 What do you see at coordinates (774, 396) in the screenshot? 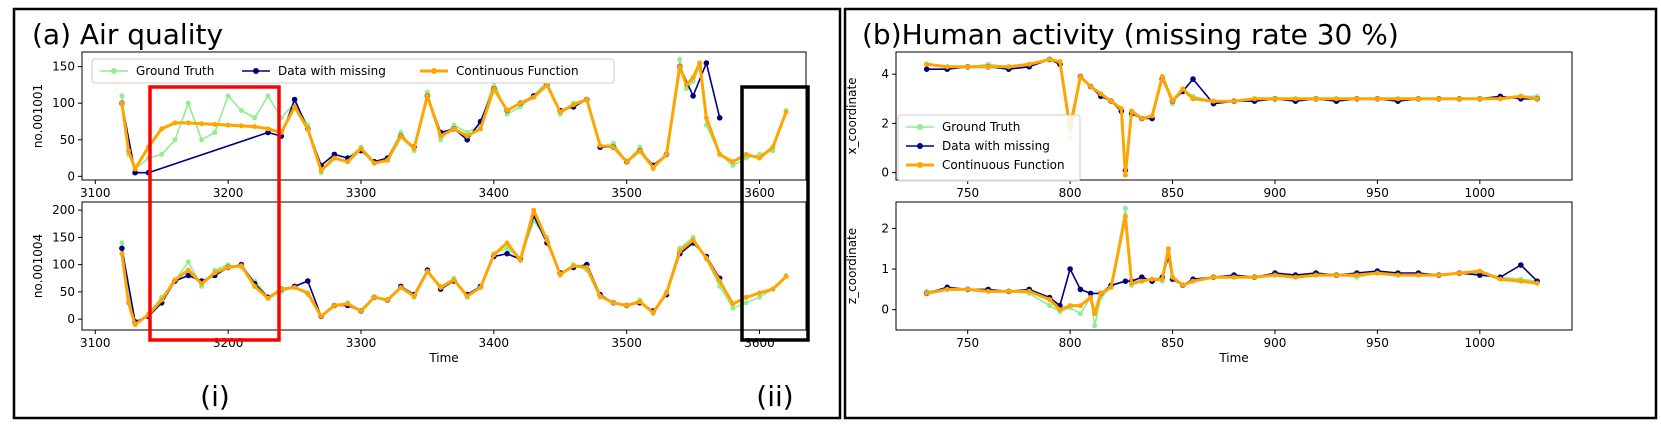
I see `marker-ii: (ii)` at bounding box center [774, 396].